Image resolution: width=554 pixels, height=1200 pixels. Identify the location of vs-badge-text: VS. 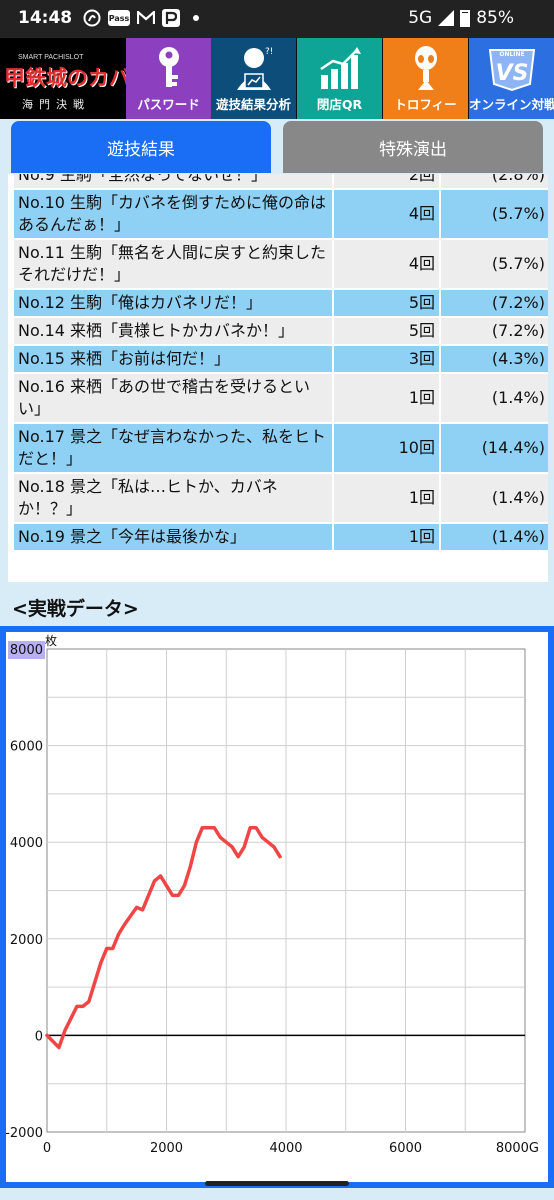
(511, 73).